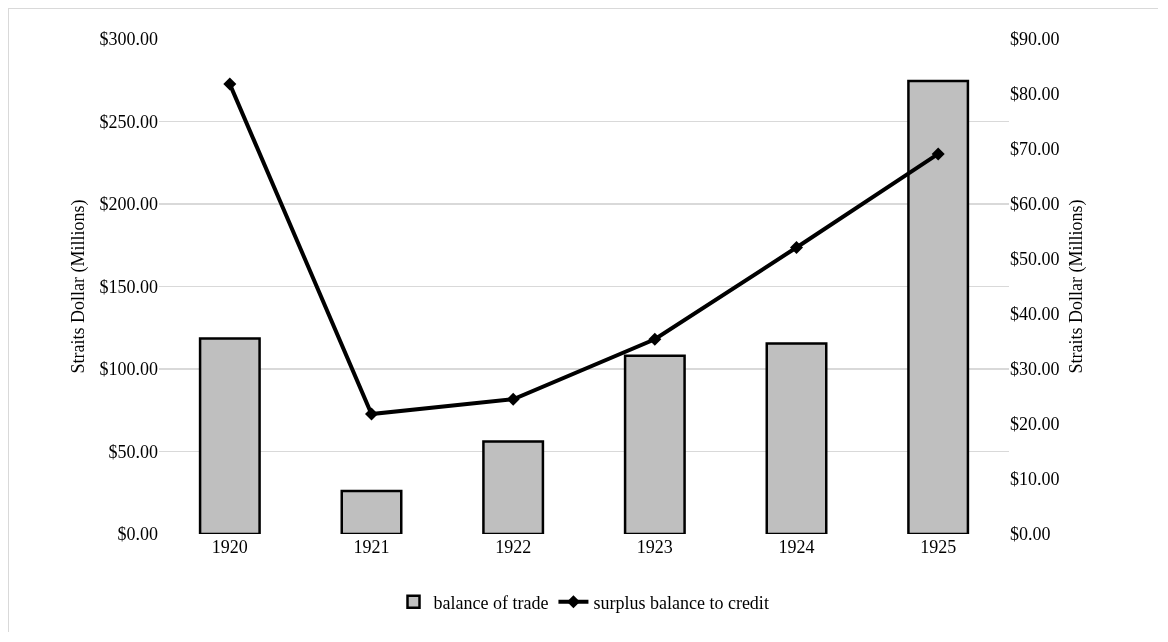  I want to click on y-tick-label: $250.00, so click(128, 121).